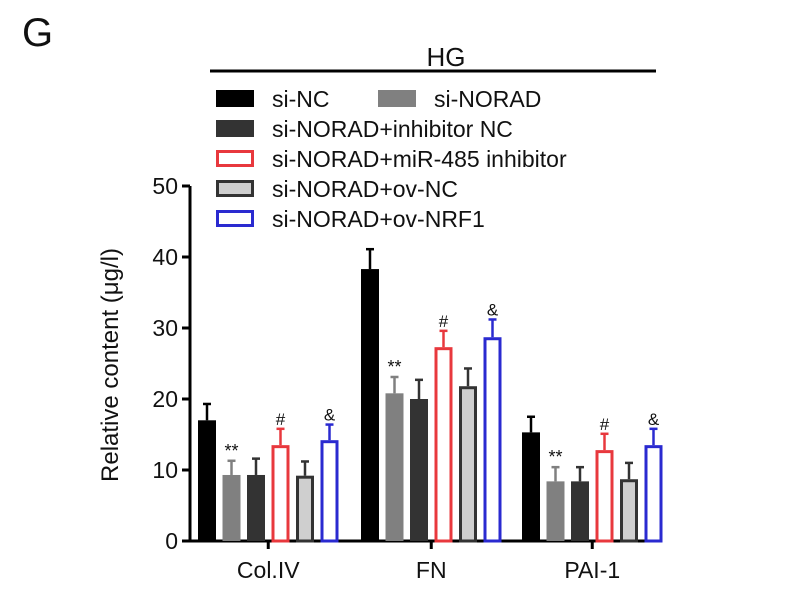 The width and height of the screenshot is (800, 600). What do you see at coordinates (431, 570) in the screenshot?
I see `x-tick-label: FN` at bounding box center [431, 570].